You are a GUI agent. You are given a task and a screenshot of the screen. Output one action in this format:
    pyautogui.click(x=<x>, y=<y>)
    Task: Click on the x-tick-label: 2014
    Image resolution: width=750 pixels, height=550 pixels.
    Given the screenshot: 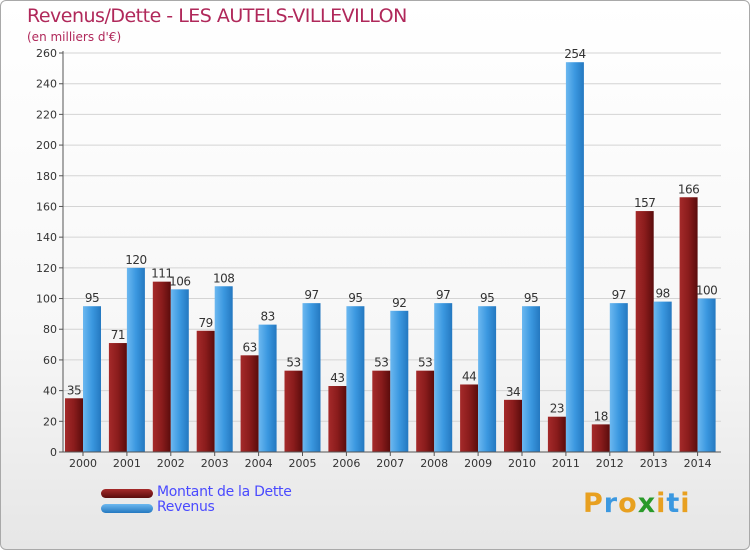 What is the action you would take?
    pyautogui.click(x=698, y=463)
    